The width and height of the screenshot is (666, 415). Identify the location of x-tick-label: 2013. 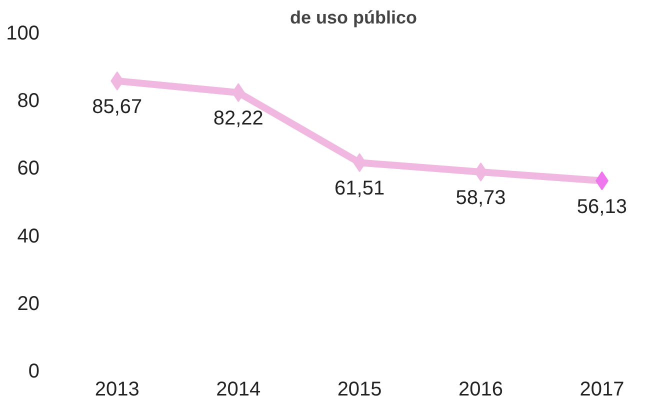
(117, 389).